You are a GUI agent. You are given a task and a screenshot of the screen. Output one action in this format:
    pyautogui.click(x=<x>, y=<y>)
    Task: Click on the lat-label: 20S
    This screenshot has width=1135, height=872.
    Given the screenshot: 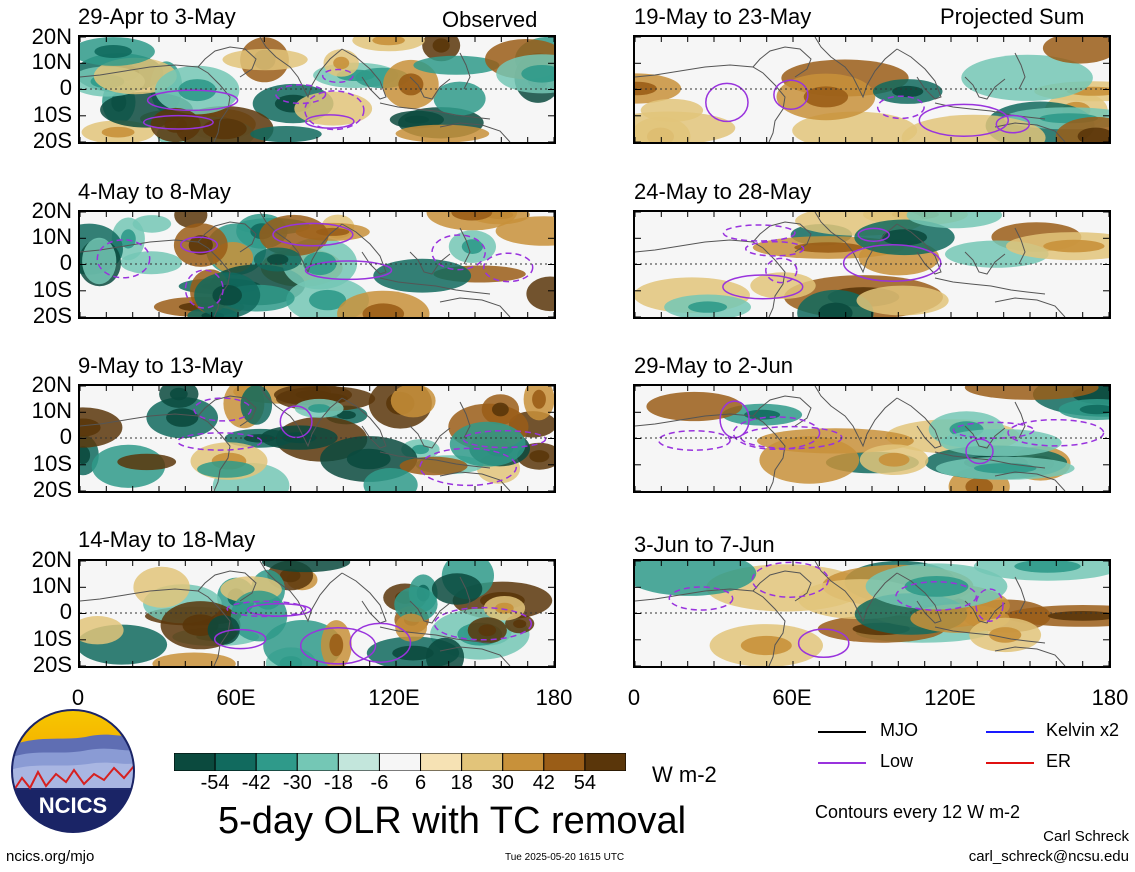 What is the action you would take?
    pyautogui.click(x=52, y=664)
    